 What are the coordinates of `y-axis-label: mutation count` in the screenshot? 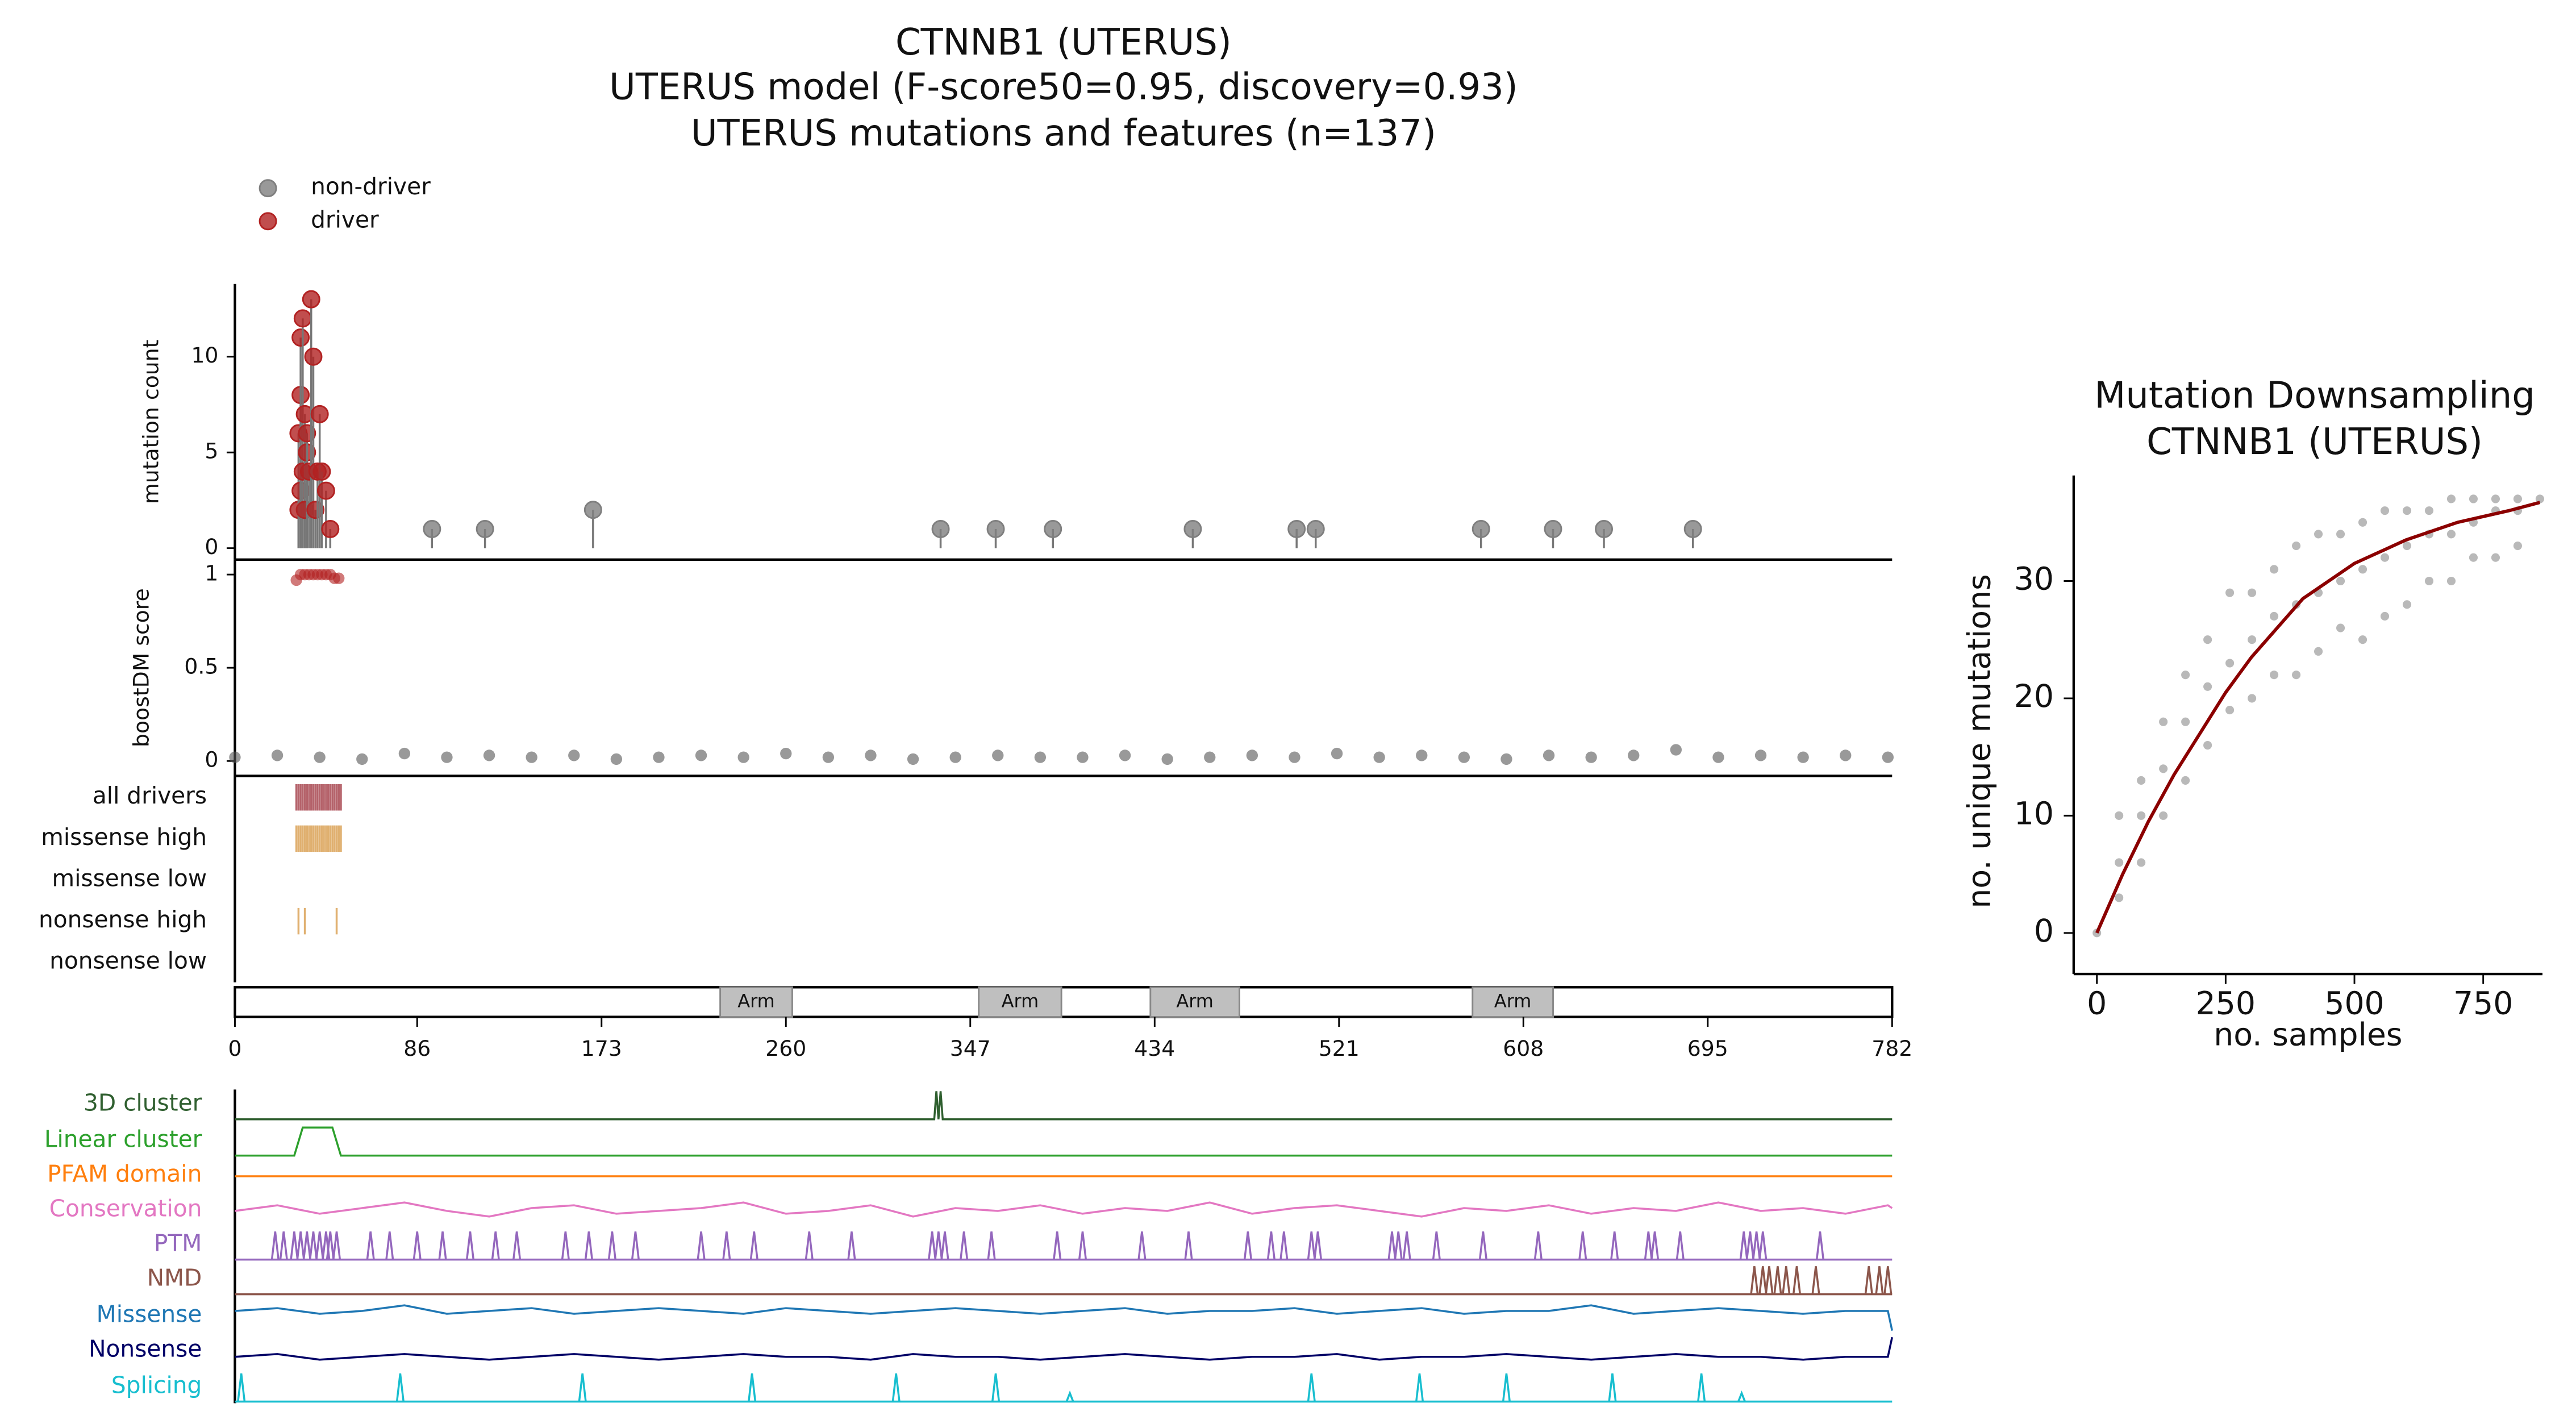 It's located at (152, 422).